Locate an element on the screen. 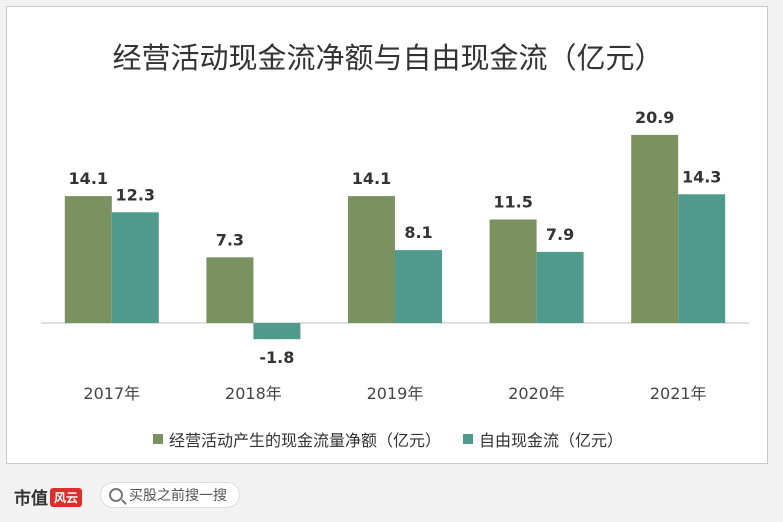 This screenshot has height=522, width=783. data-label-operating-3: 11.5 is located at coordinates (512, 202).